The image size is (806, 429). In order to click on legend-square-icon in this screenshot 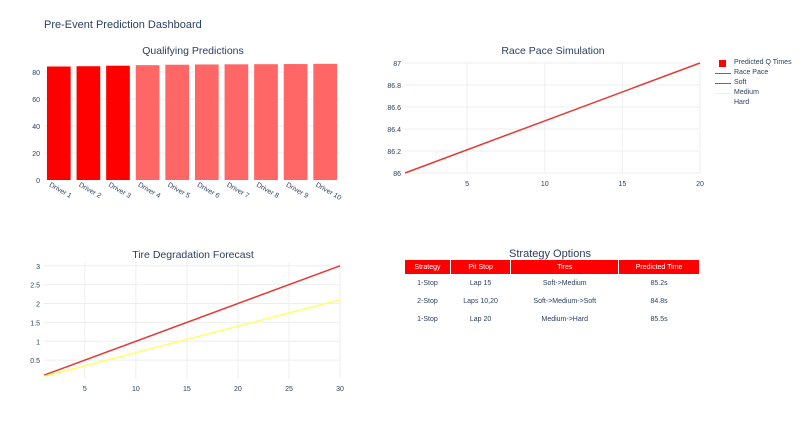, I will do `click(722, 63)`.